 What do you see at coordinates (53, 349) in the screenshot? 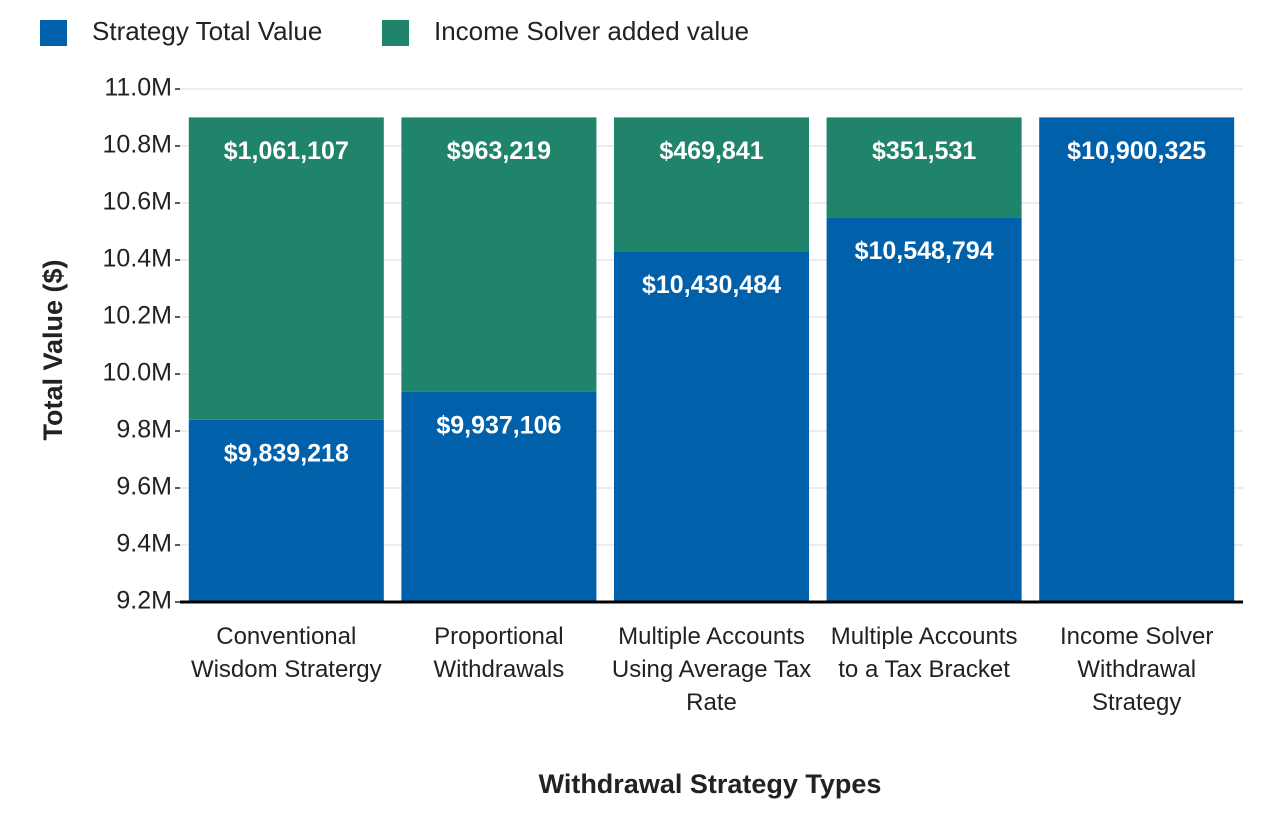
I see `y-axis-title: Total Value ($)` at bounding box center [53, 349].